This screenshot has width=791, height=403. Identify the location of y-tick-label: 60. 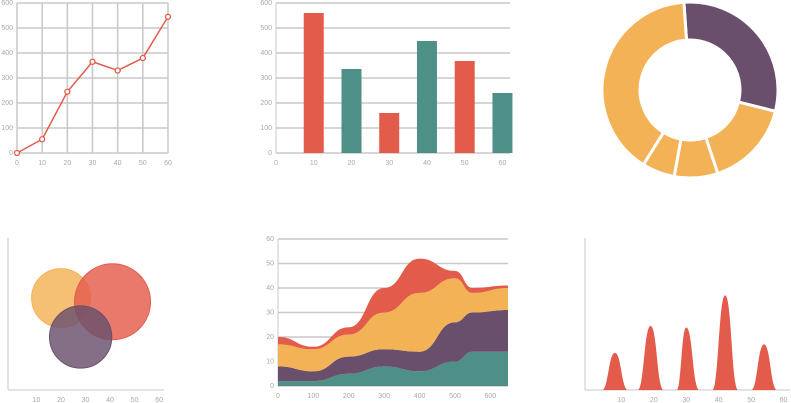
(270, 239).